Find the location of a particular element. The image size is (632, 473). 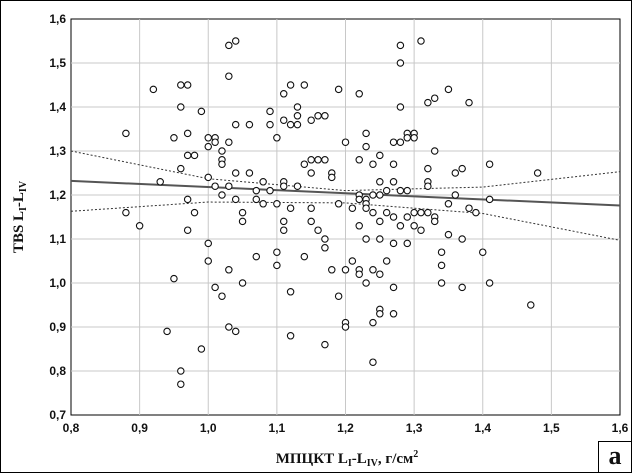

x-tick-label: 0,9 is located at coordinates (139, 428).